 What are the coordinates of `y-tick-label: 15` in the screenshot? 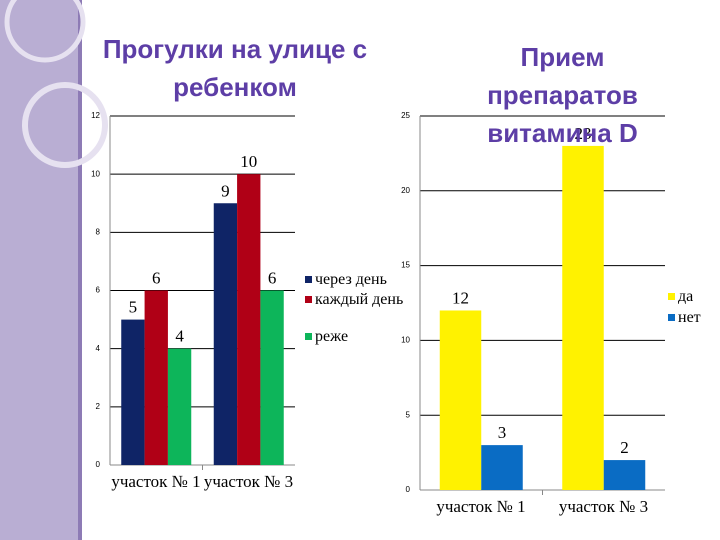 It's located at (405, 265).